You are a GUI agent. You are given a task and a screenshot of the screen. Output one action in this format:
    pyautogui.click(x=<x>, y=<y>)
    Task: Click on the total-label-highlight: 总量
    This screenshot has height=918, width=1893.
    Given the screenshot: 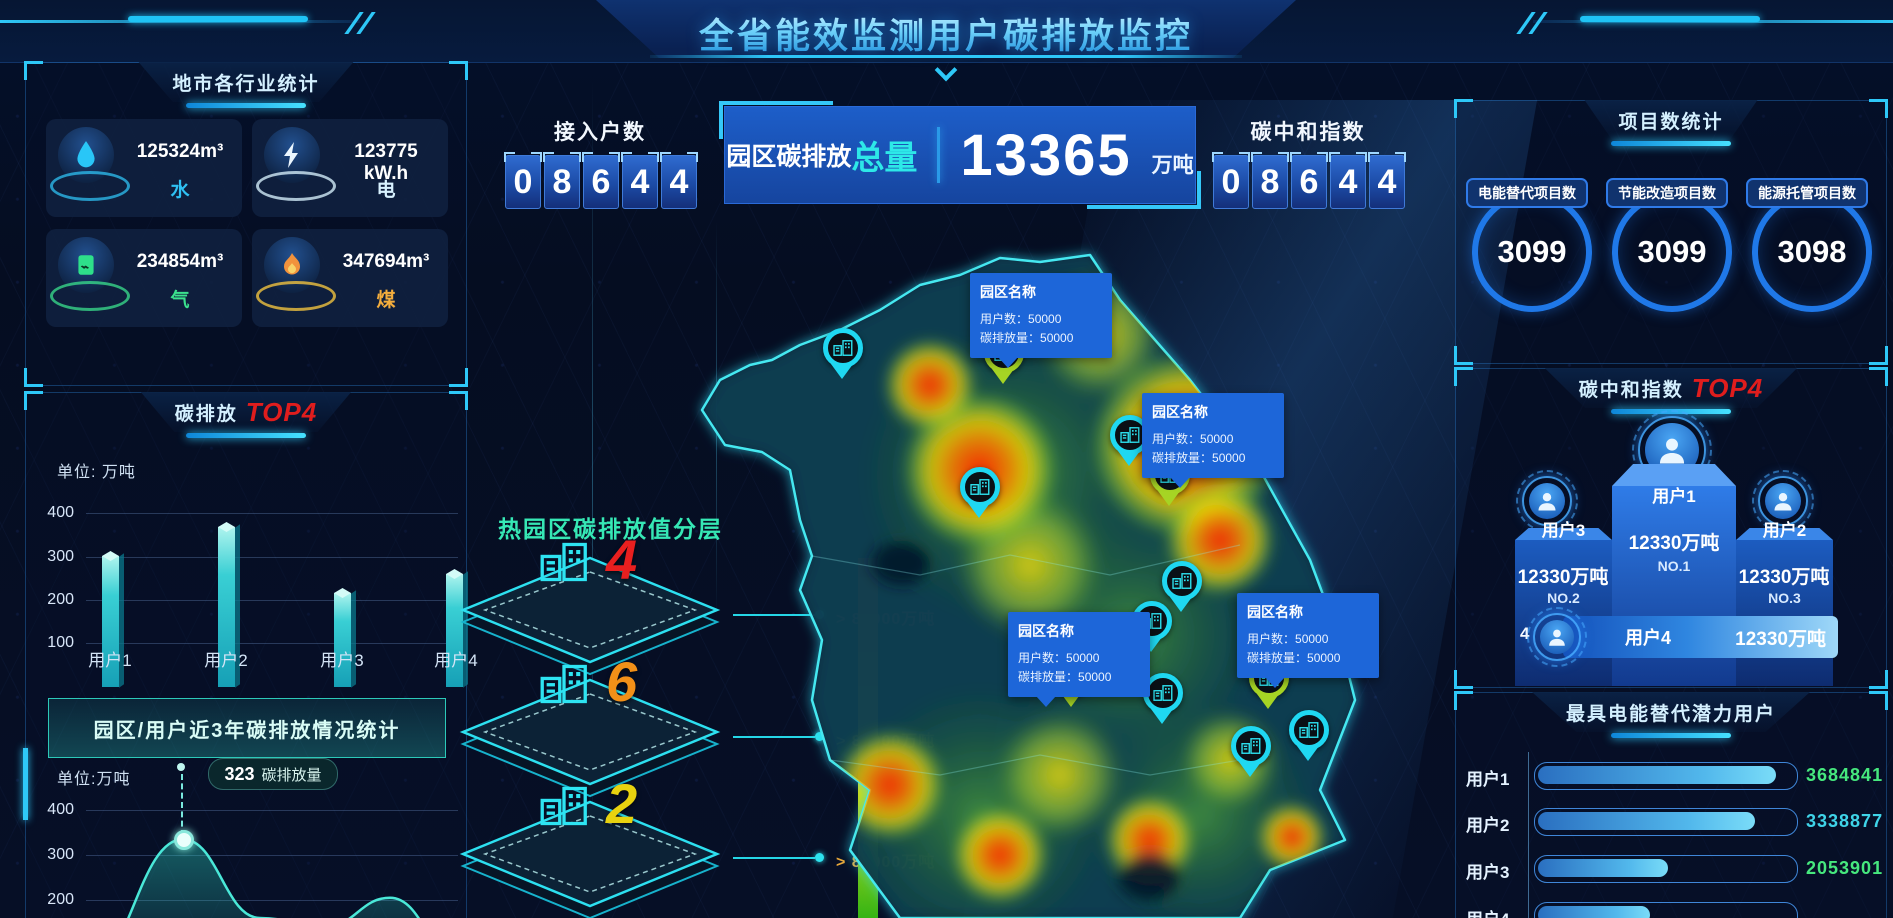 What is the action you would take?
    pyautogui.click(x=884, y=157)
    